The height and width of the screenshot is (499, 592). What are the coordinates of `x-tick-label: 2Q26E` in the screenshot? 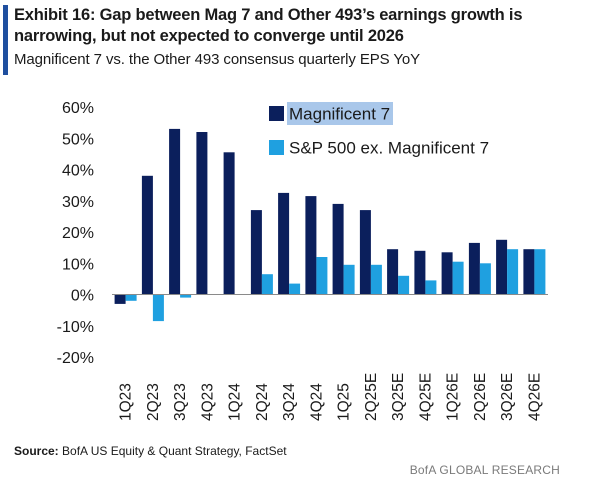 It's located at (480, 397).